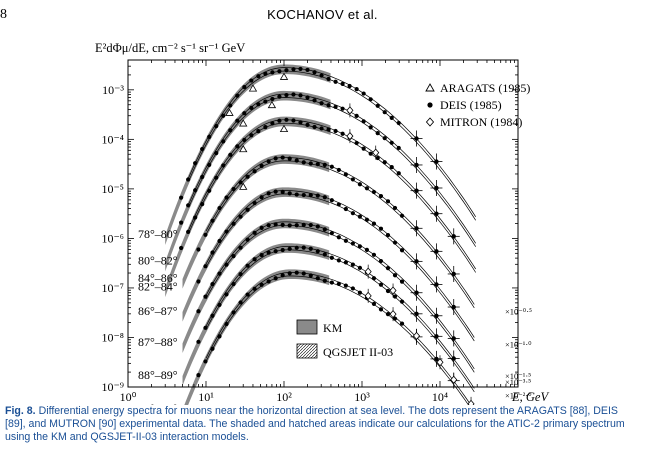 Image resolution: width=645 pixels, height=462 pixels. What do you see at coordinates (112, 189) in the screenshot?
I see `y-tick-label: 10⁻⁵` at bounding box center [112, 189].